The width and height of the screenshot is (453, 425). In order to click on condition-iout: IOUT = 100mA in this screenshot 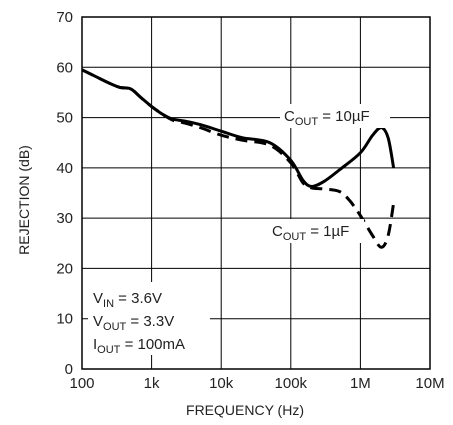, I will do `click(139, 346)`.